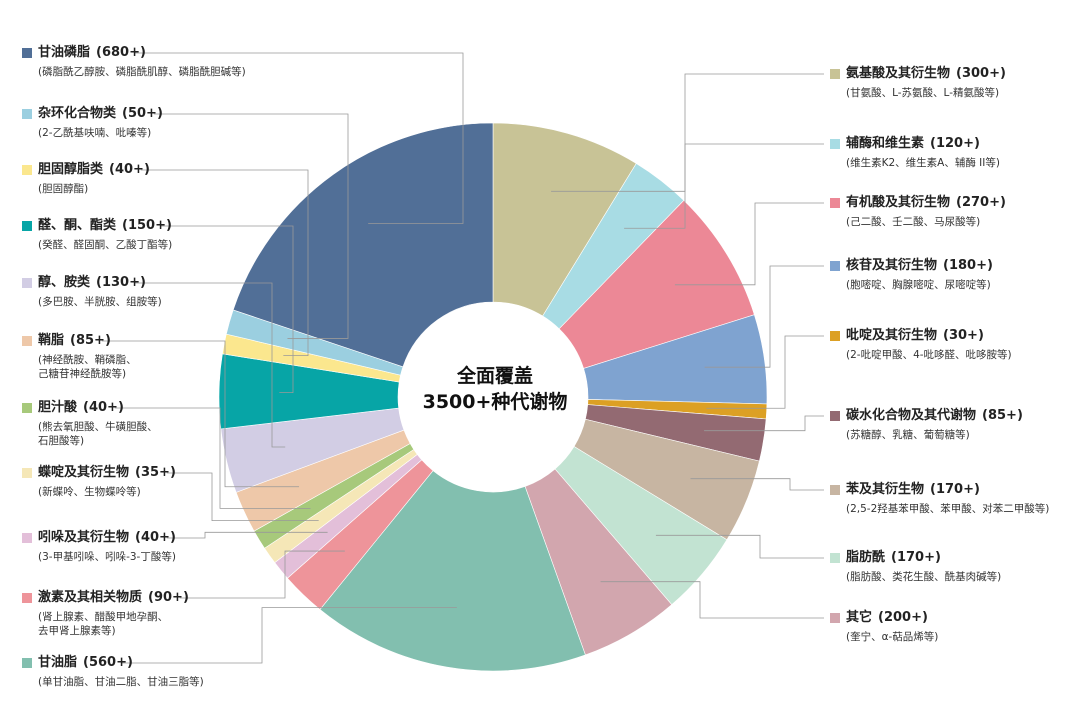 Image resolution: width=1080 pixels, height=726 pixels. Describe the element at coordinates (86, 179) in the screenshot. I see `category-label: 胆固醇脂类 (40+) (胆固醇酯)` at that location.